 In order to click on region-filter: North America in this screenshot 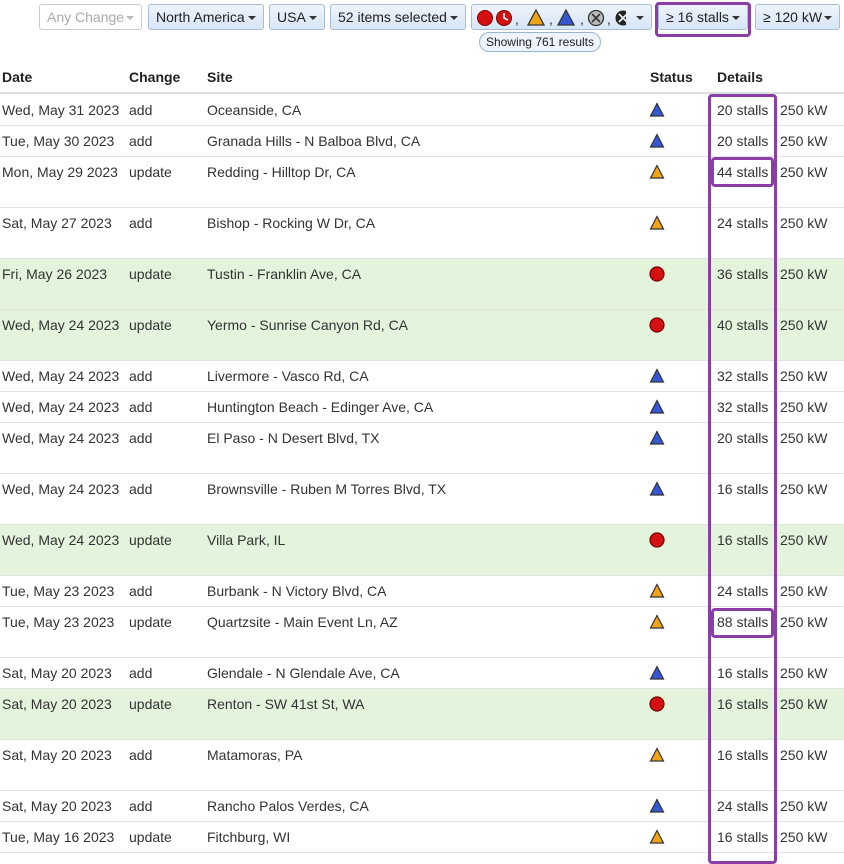, I will do `click(206, 17)`.